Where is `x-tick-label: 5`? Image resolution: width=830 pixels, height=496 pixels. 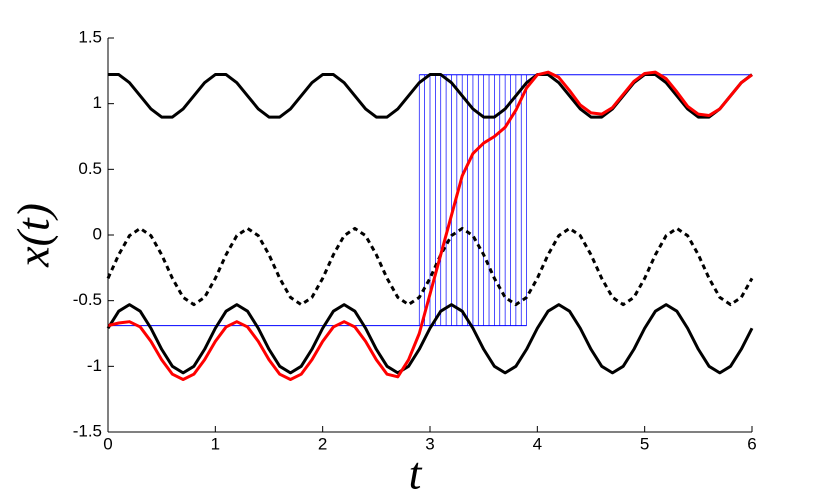 x-tick-label: 5 is located at coordinates (644, 443).